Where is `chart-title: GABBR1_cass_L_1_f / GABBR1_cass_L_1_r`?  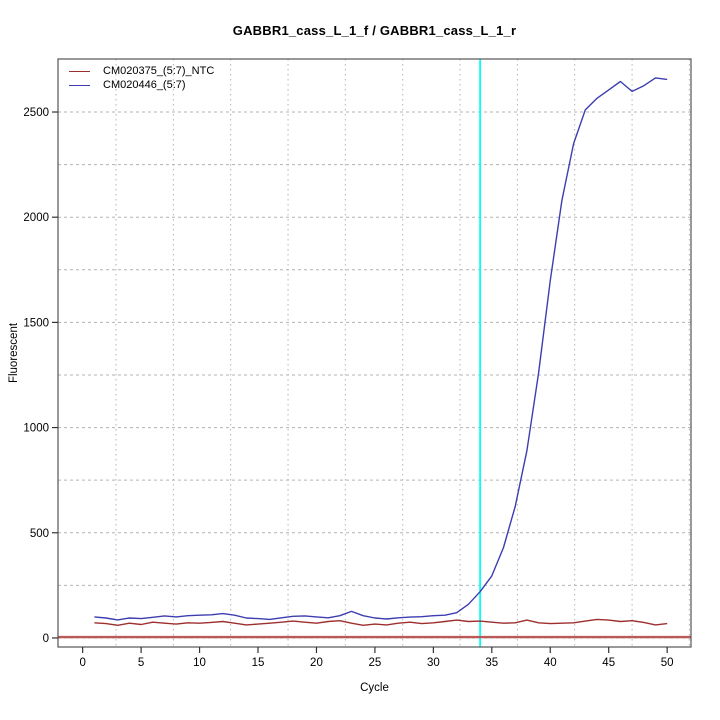 chart-title: GABBR1_cass_L_1_f / GABBR1_cass_L_1_r is located at coordinates (374, 30).